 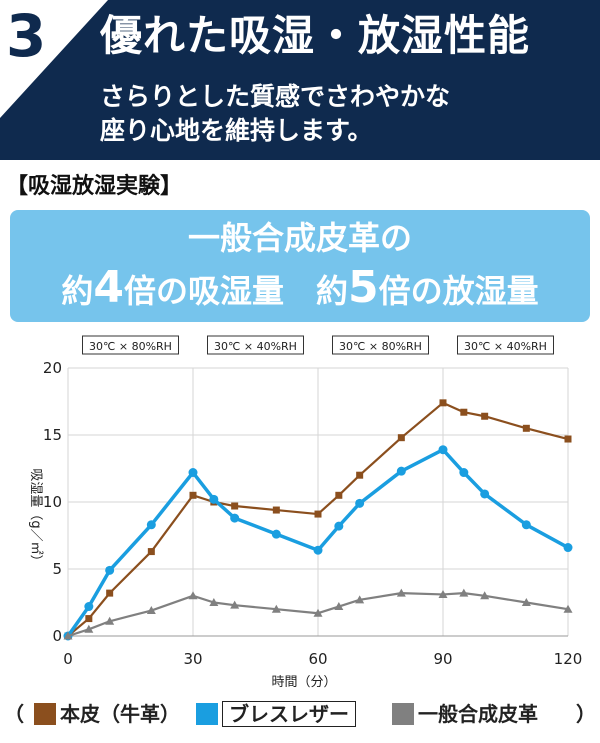 What do you see at coordinates (363, 287) in the screenshot?
I see `banner-number-2: 5` at bounding box center [363, 287].